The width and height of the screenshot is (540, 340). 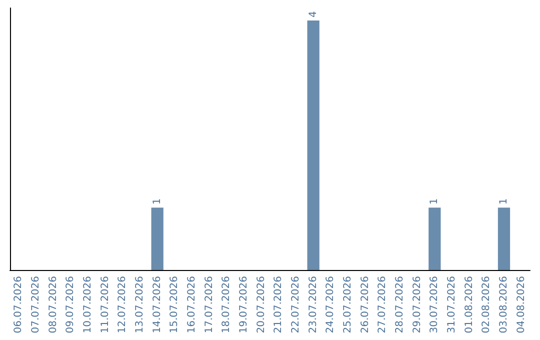 I want to click on x-tick-label: 30.07.2026, so click(x=434, y=305).